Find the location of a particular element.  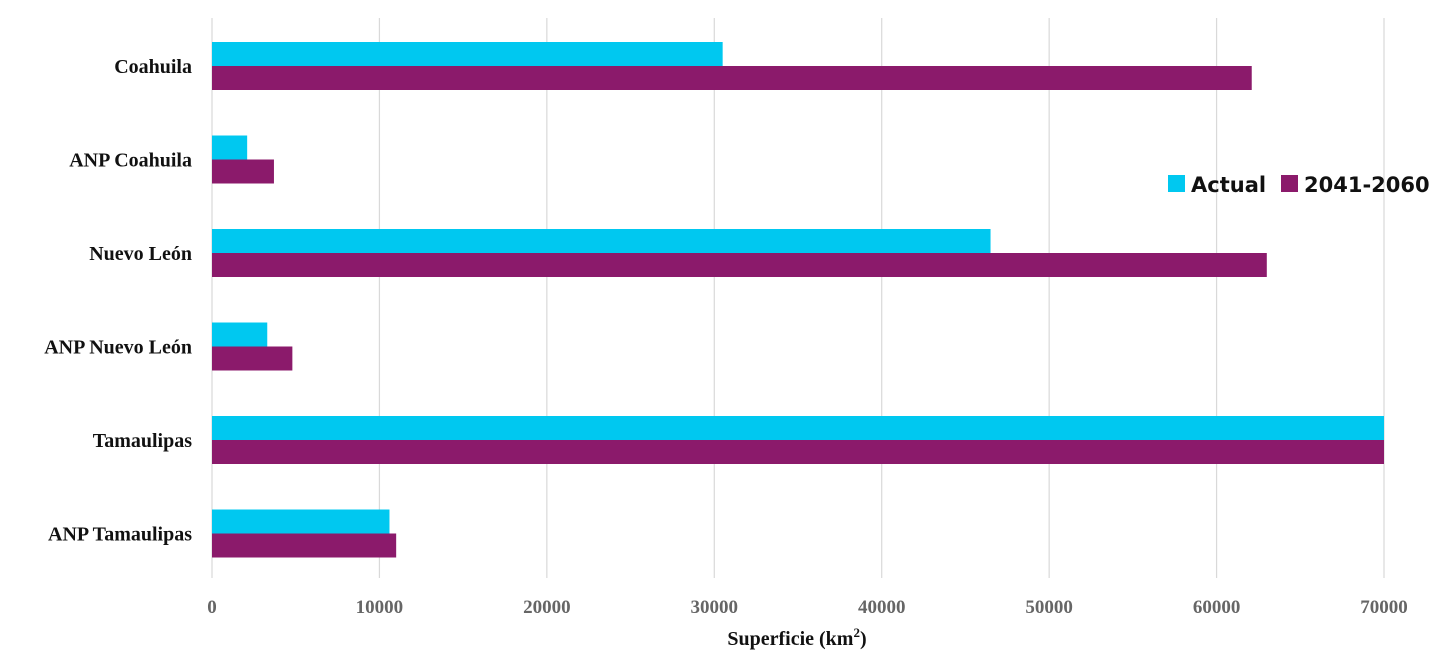

category-label: ANP Coahuila is located at coordinates (130, 161).